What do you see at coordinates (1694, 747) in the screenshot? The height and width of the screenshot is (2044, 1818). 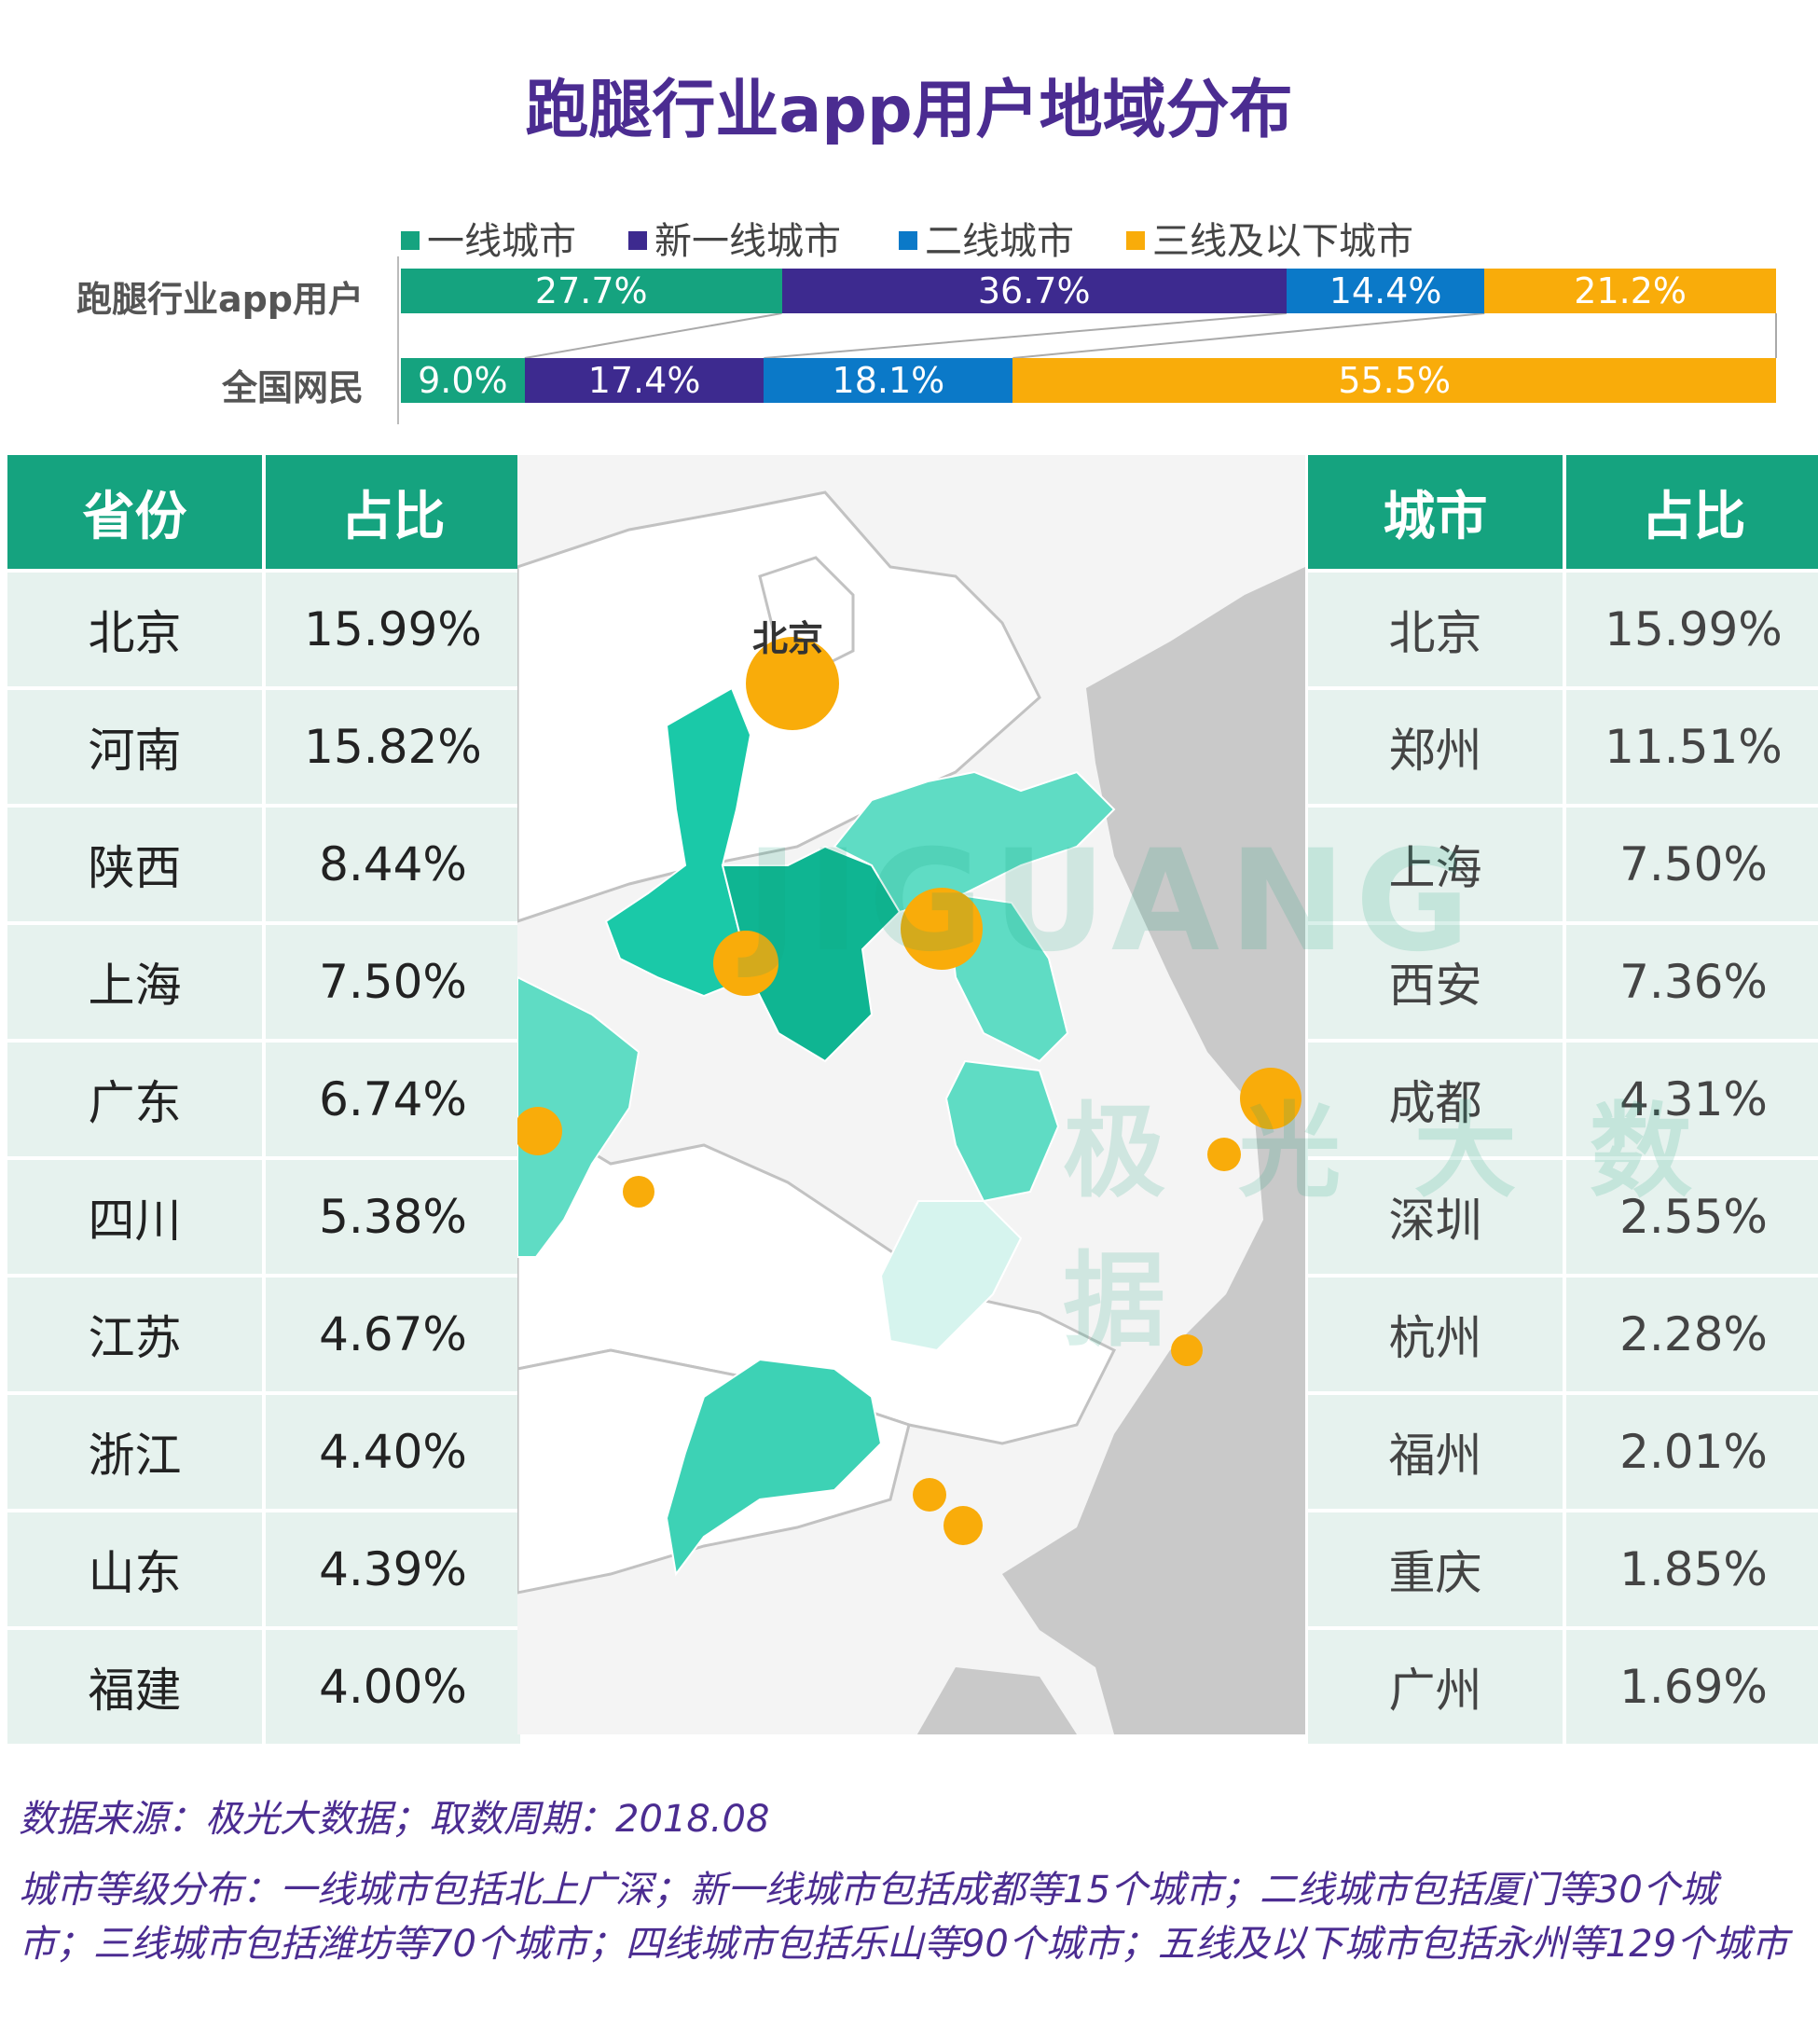 I see `city-share-cell: 11.51%` at bounding box center [1694, 747].